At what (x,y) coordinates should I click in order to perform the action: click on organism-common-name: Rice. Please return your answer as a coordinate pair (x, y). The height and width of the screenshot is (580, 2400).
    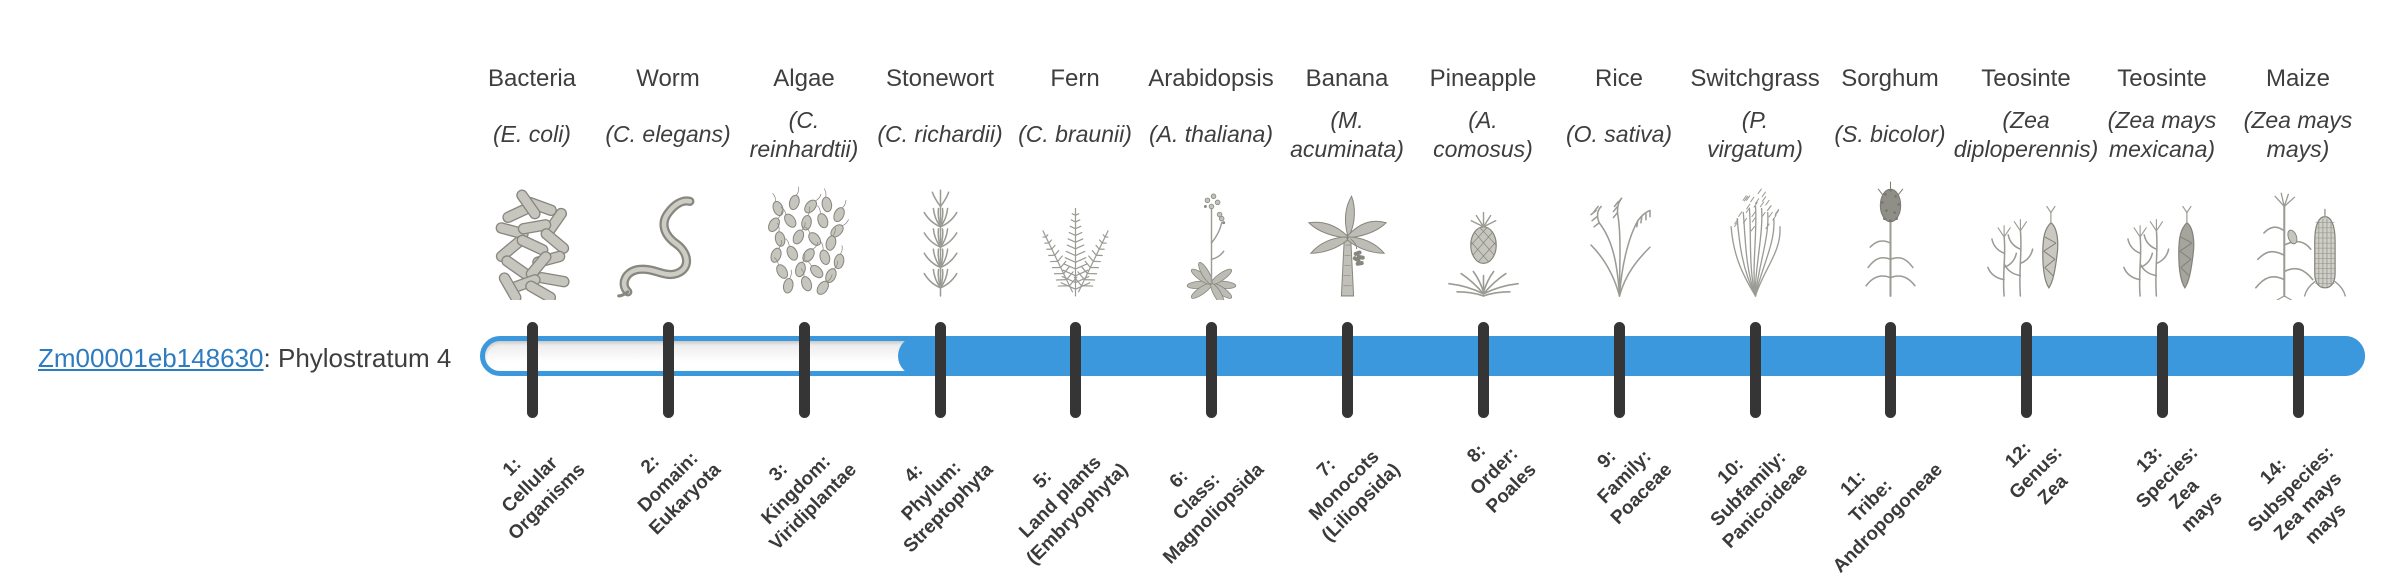
    Looking at the image, I should click on (1618, 78).